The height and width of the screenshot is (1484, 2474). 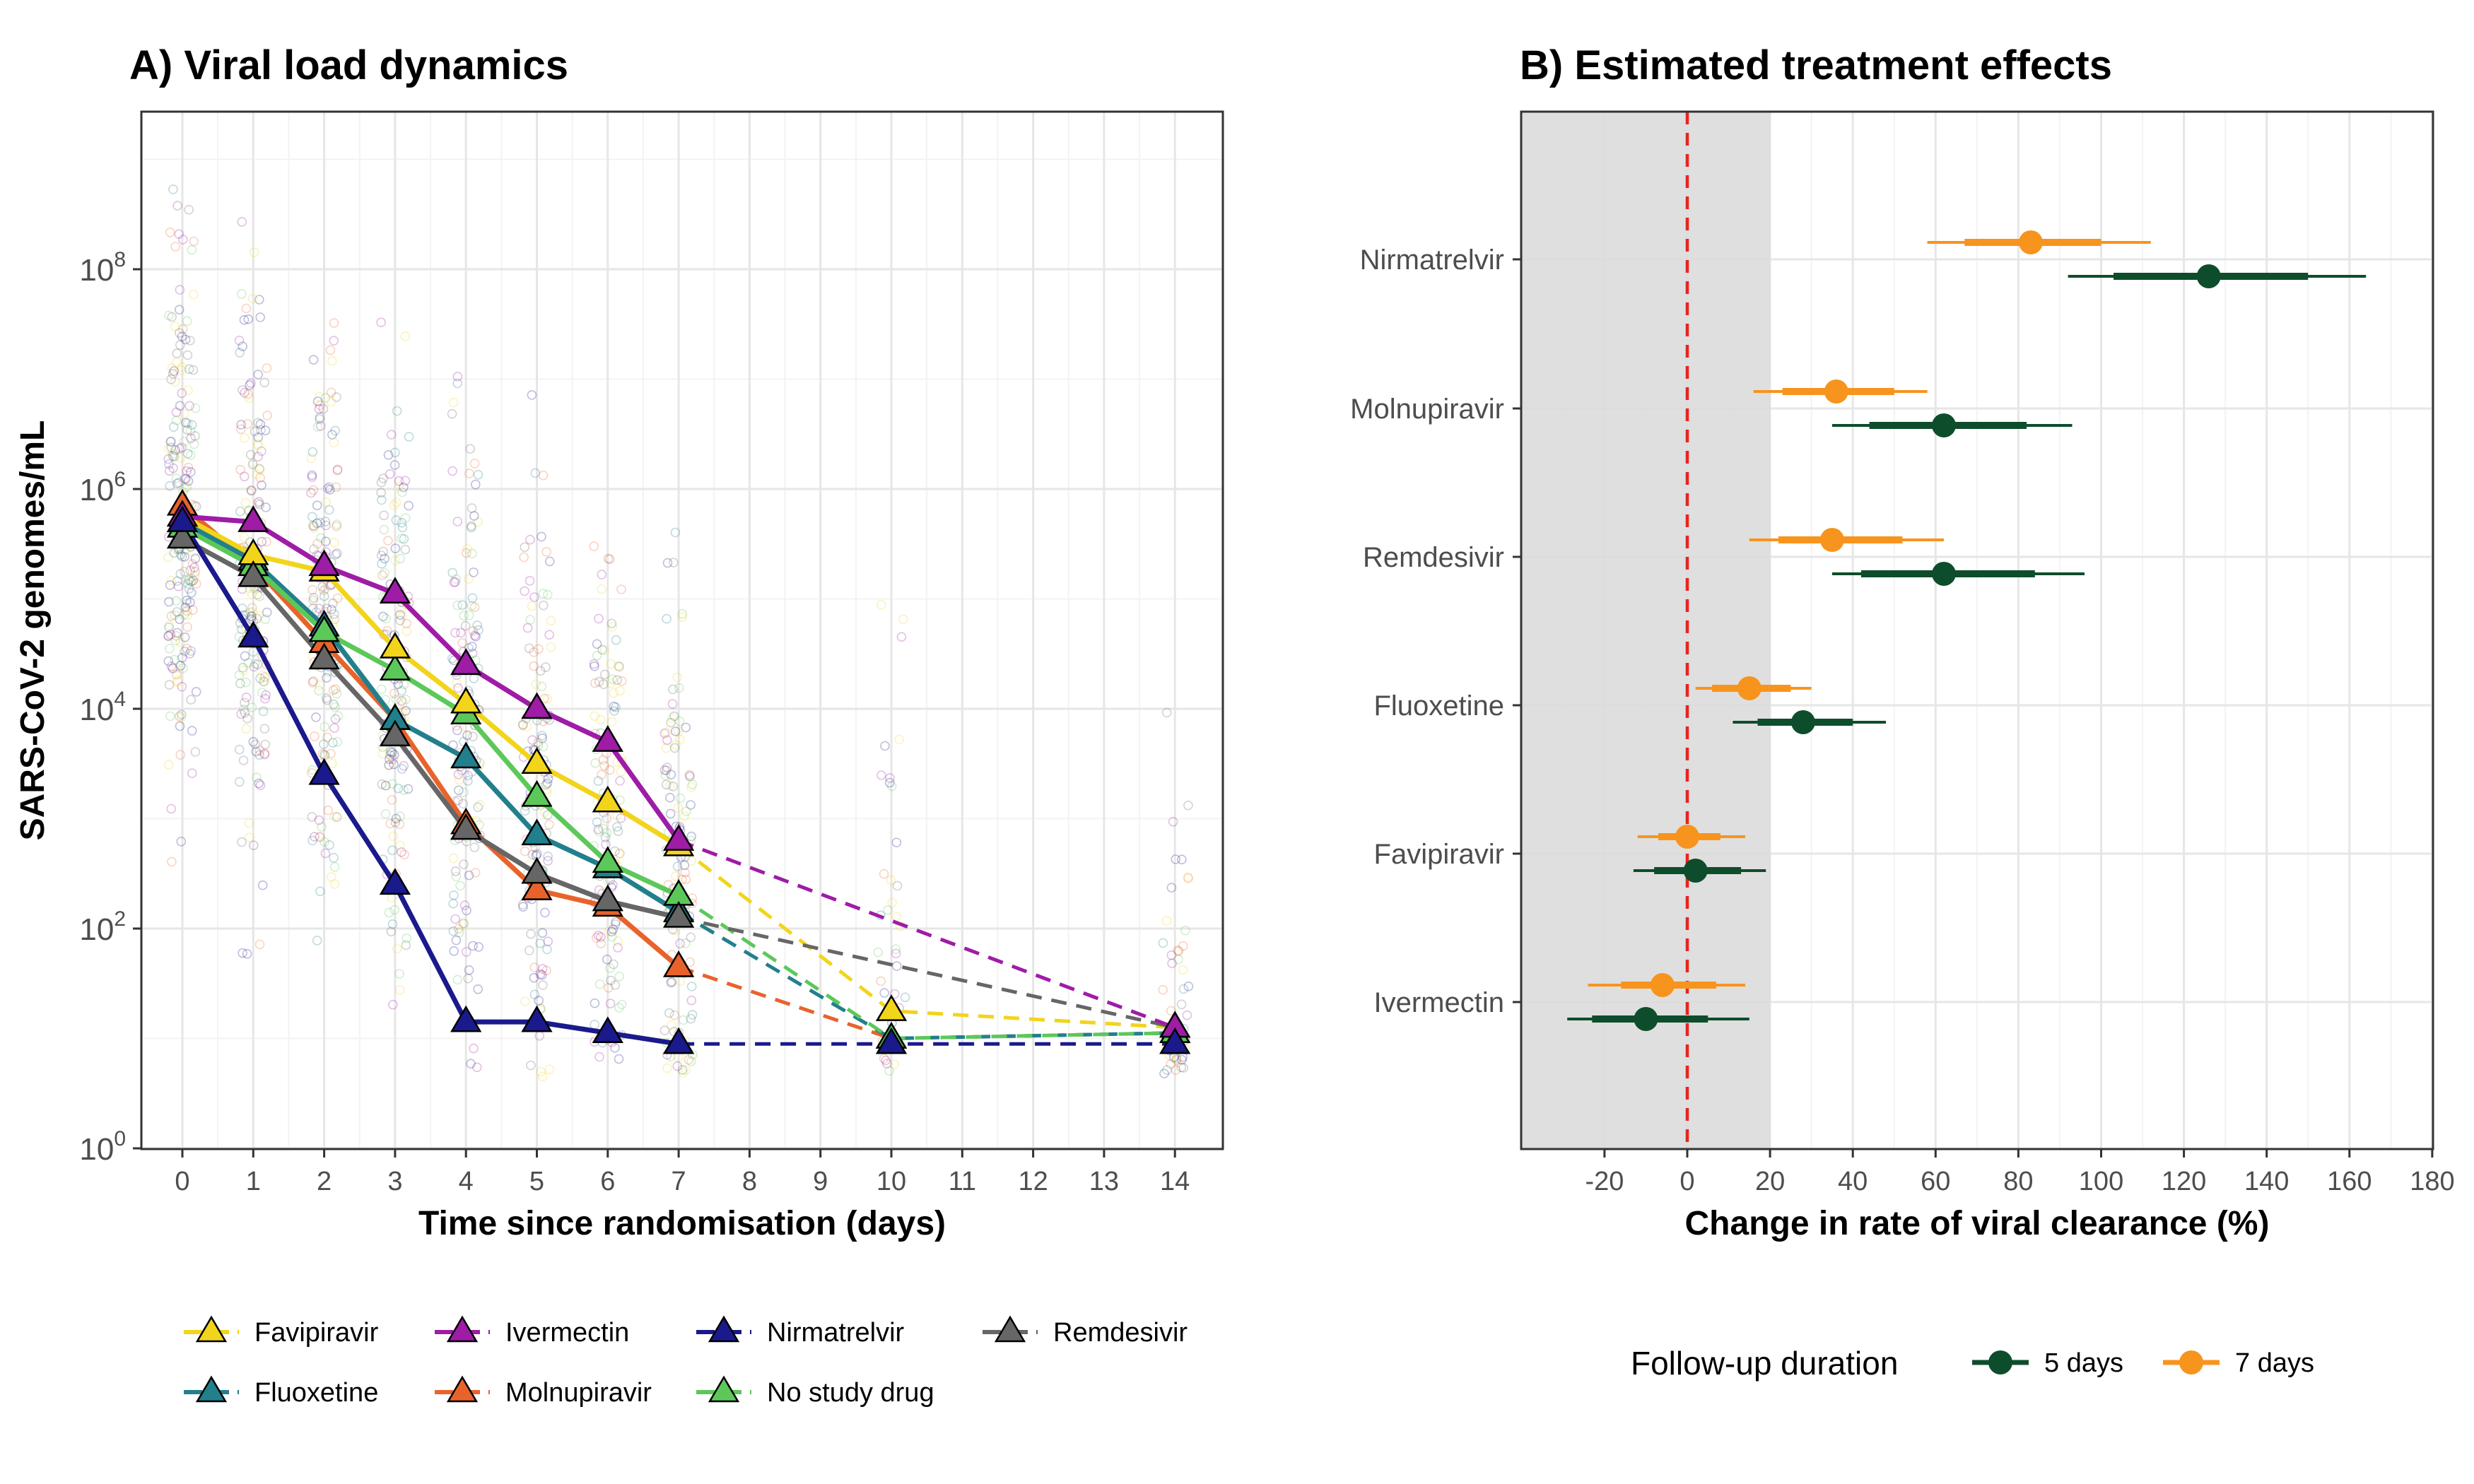 What do you see at coordinates (1973, 1363) in the screenshot?
I see `panel-b-legend: Follow-up duration 5 days 7 days` at bounding box center [1973, 1363].